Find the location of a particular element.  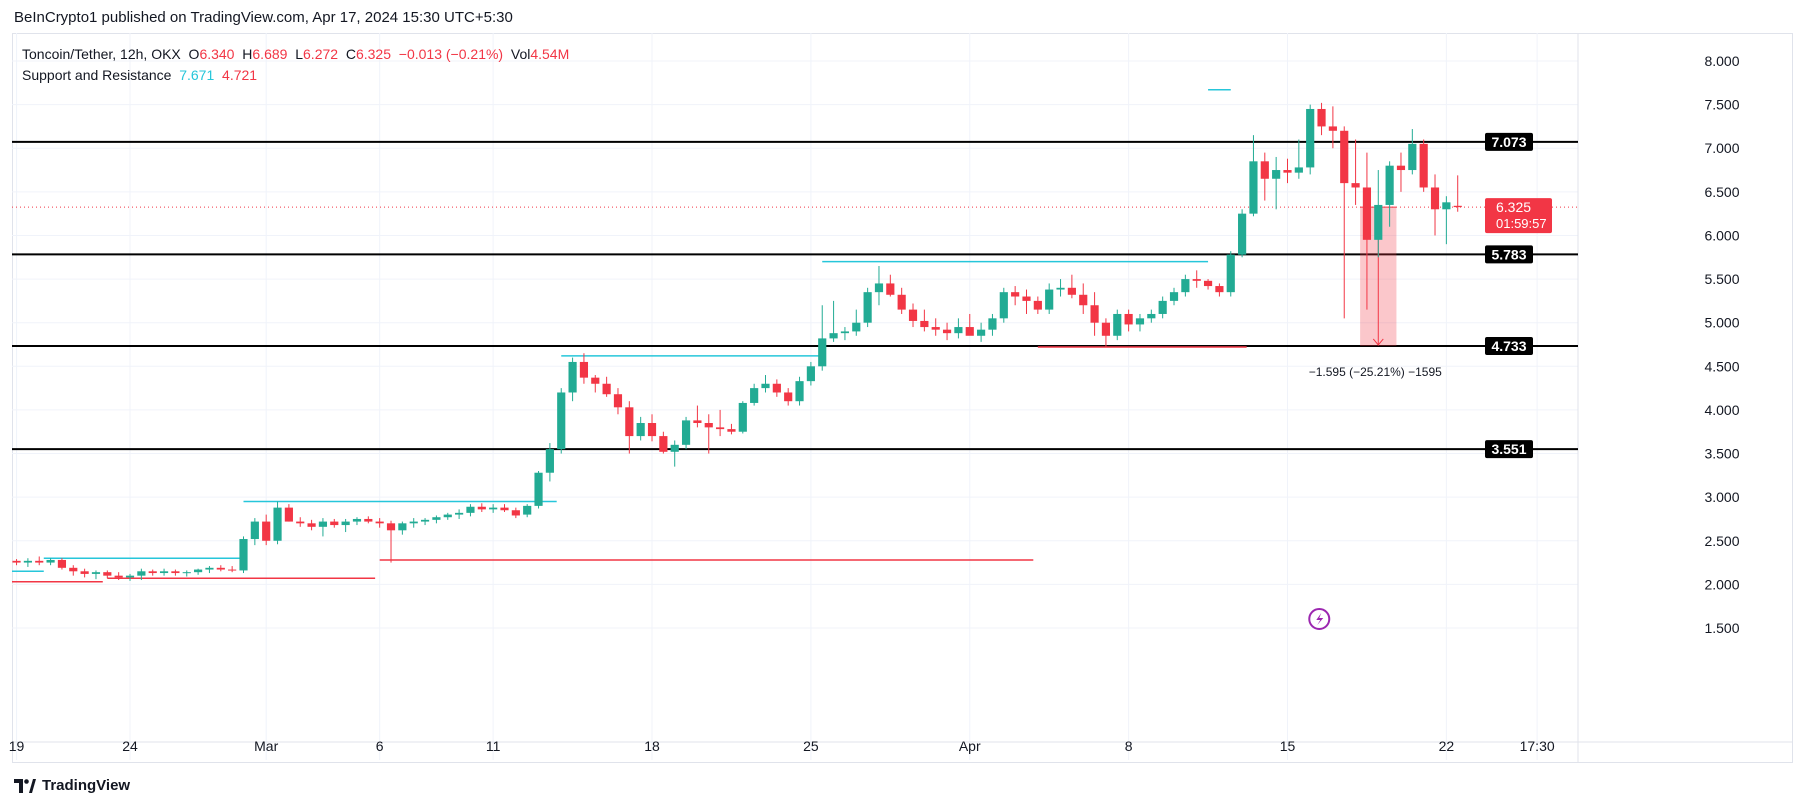

level-price-text: 4.733 is located at coordinates (1508, 346).